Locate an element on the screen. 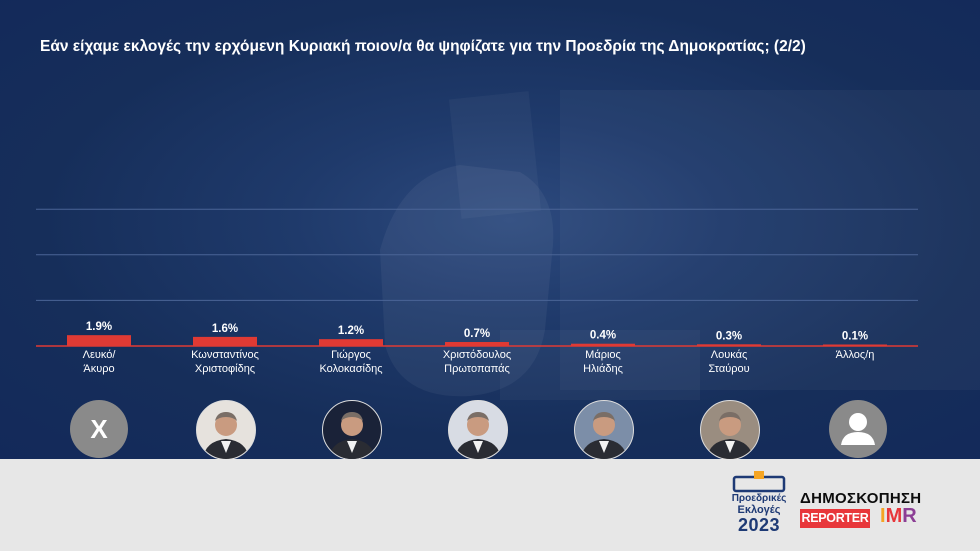 This screenshot has height=551, width=980. category-label: Χριστοφίδης is located at coordinates (225, 369).